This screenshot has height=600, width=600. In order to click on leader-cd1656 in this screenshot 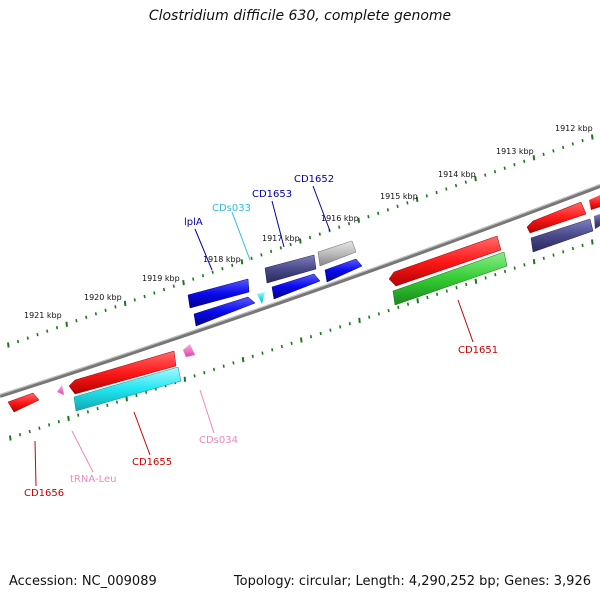, I will do `click(35, 463)`.